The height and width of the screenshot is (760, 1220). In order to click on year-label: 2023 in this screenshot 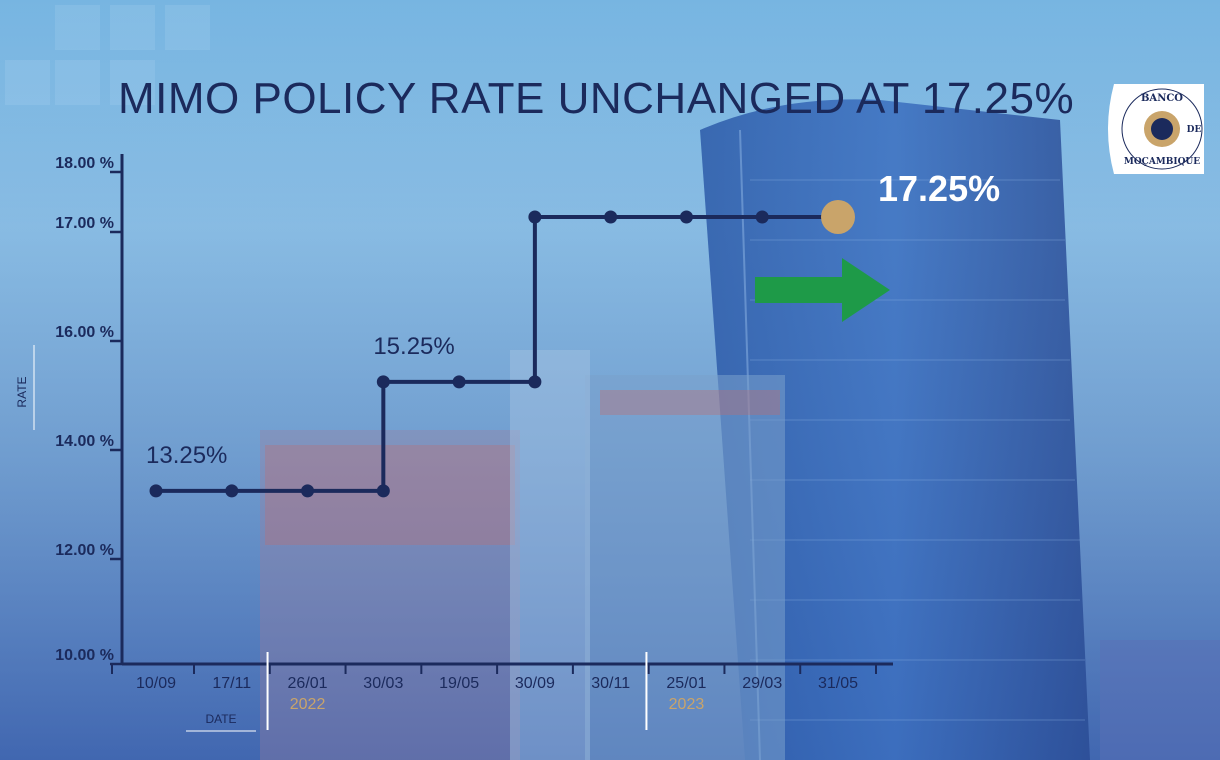, I will do `click(687, 704)`.